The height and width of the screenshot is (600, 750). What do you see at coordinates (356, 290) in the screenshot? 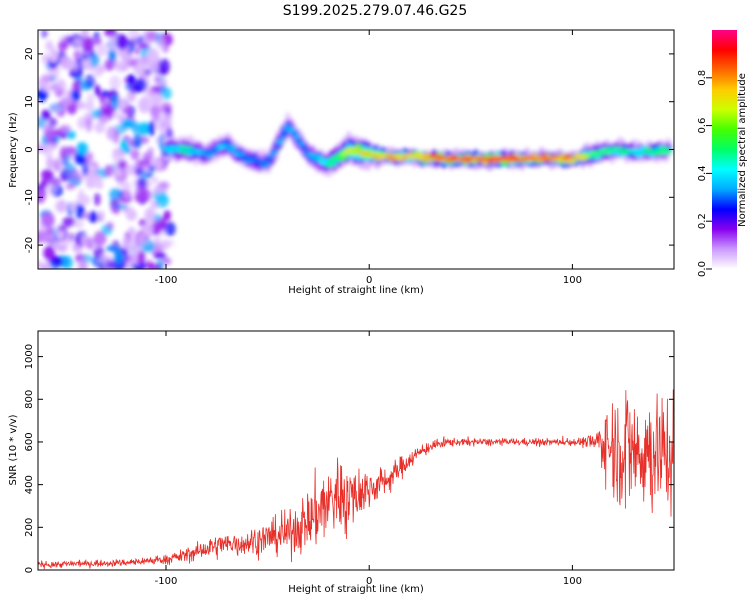
I see `spectrogram-xlabel: Height of straight line (km)` at bounding box center [356, 290].